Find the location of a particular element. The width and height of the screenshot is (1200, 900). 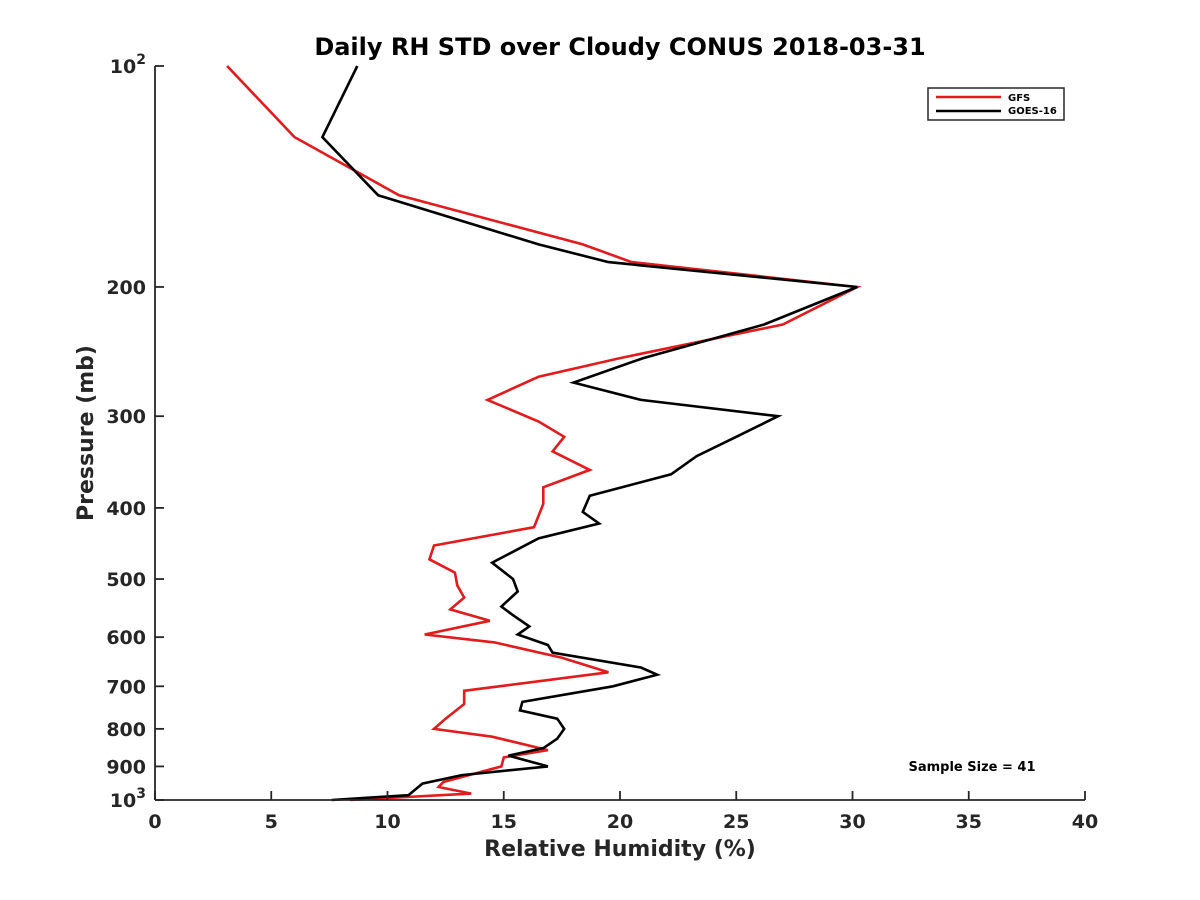

x-tick-label: 0 is located at coordinates (154, 822).